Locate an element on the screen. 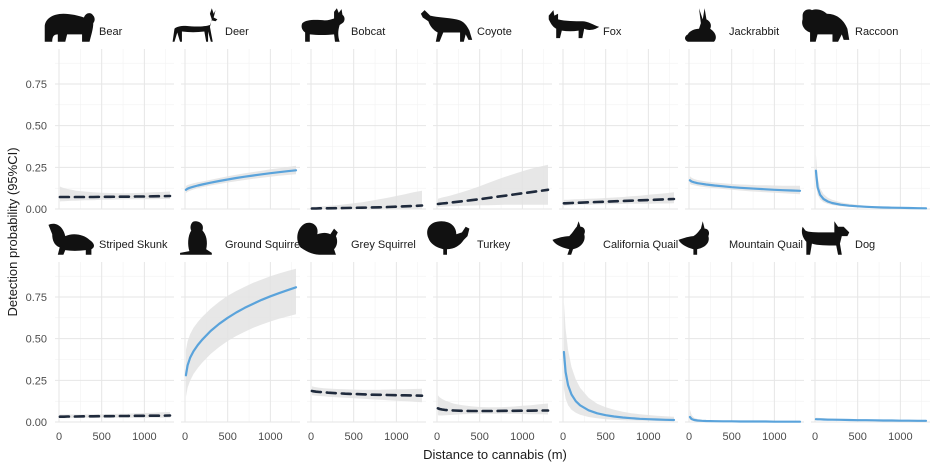 The width and height of the screenshot is (936, 468). panel-jackrabbit: Jackrabbit is located at coordinates (744, 109).